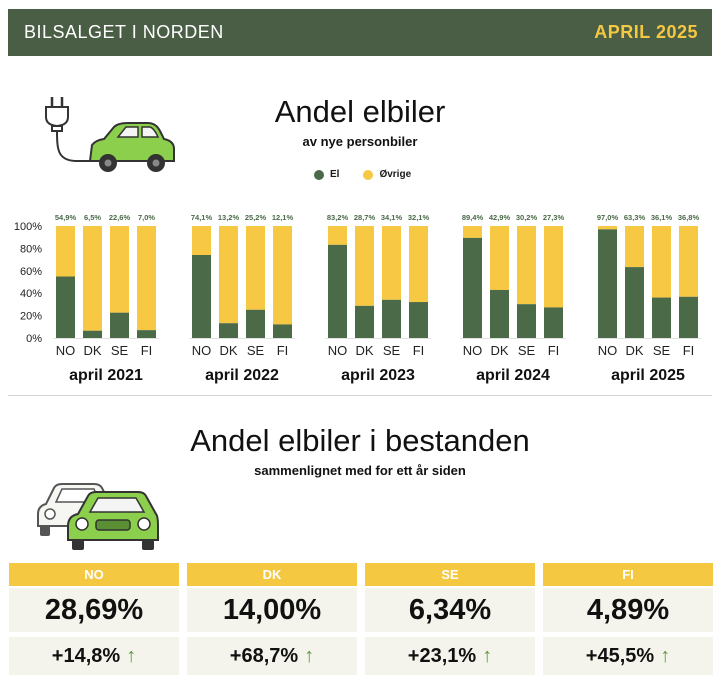  I want to click on header-brand: BILSALGET I NORDEN, so click(124, 32).